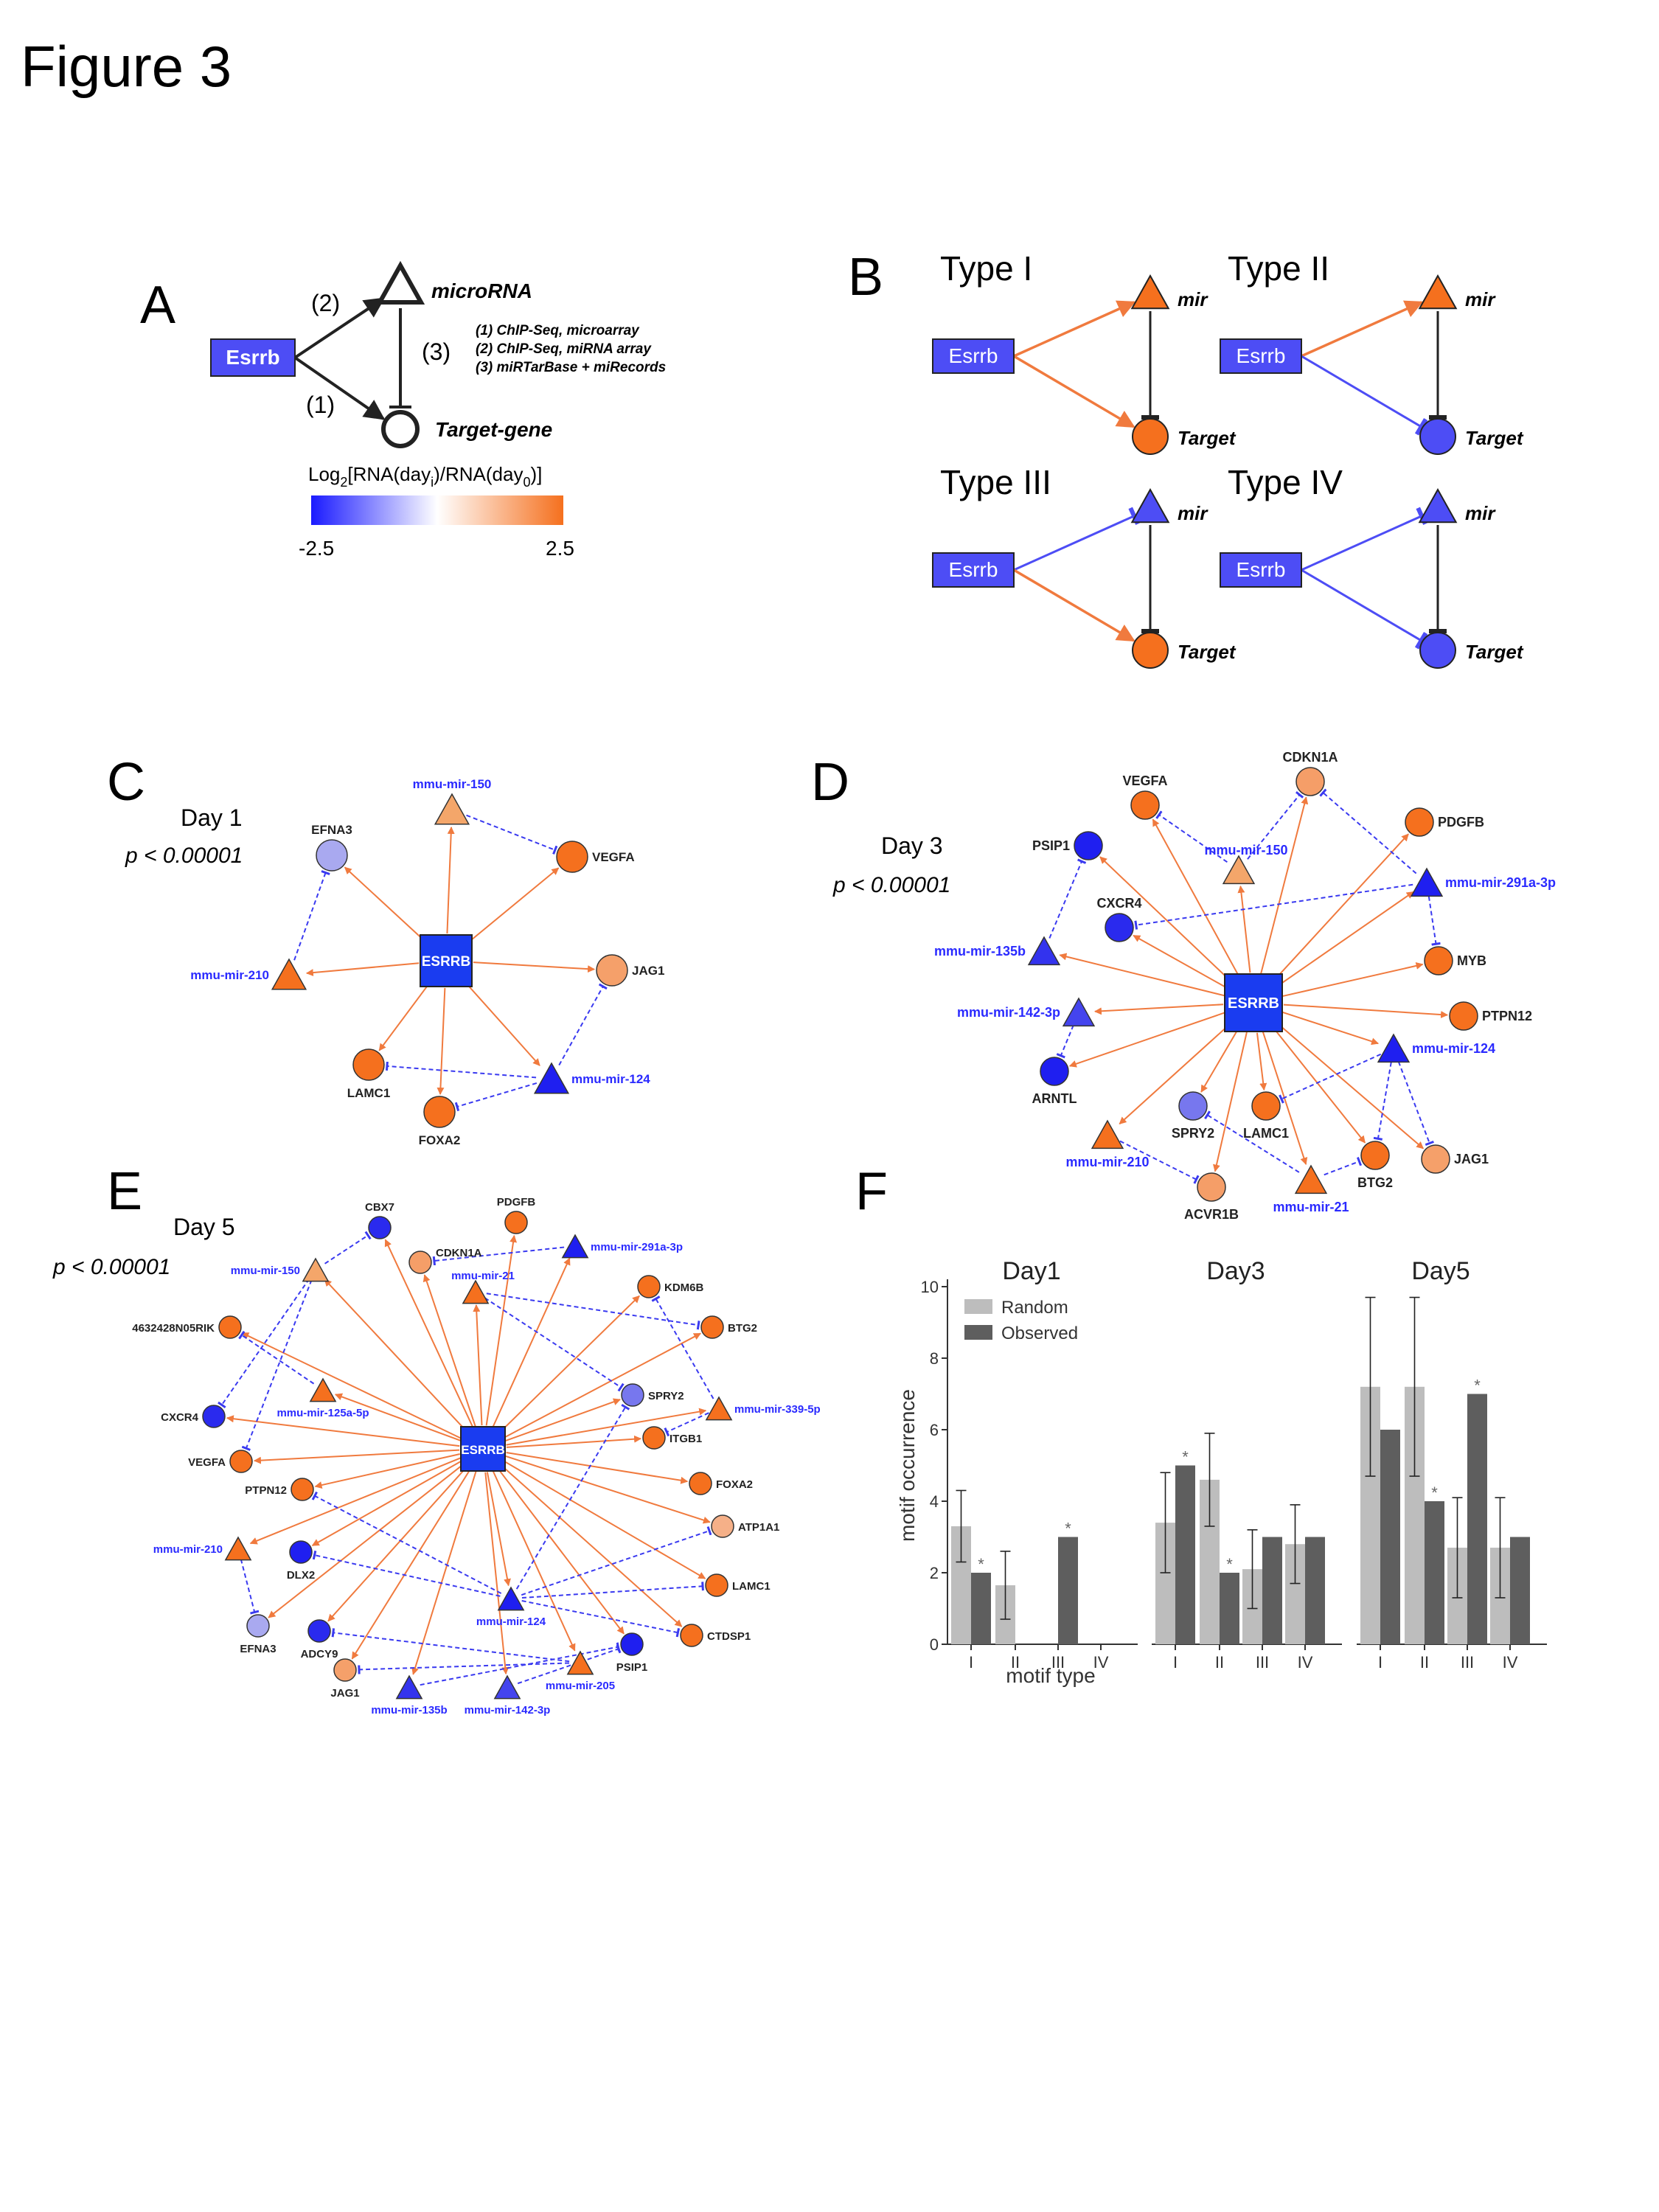 This screenshot has width=1659, height=2212. I want to click on gene-node-atp1a1, so click(722, 1526).